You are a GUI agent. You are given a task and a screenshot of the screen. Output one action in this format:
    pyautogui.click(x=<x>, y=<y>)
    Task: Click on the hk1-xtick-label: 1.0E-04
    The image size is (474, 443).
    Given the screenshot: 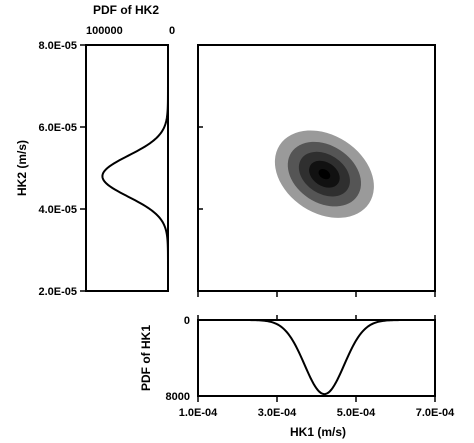 What is the action you would take?
    pyautogui.click(x=198, y=413)
    